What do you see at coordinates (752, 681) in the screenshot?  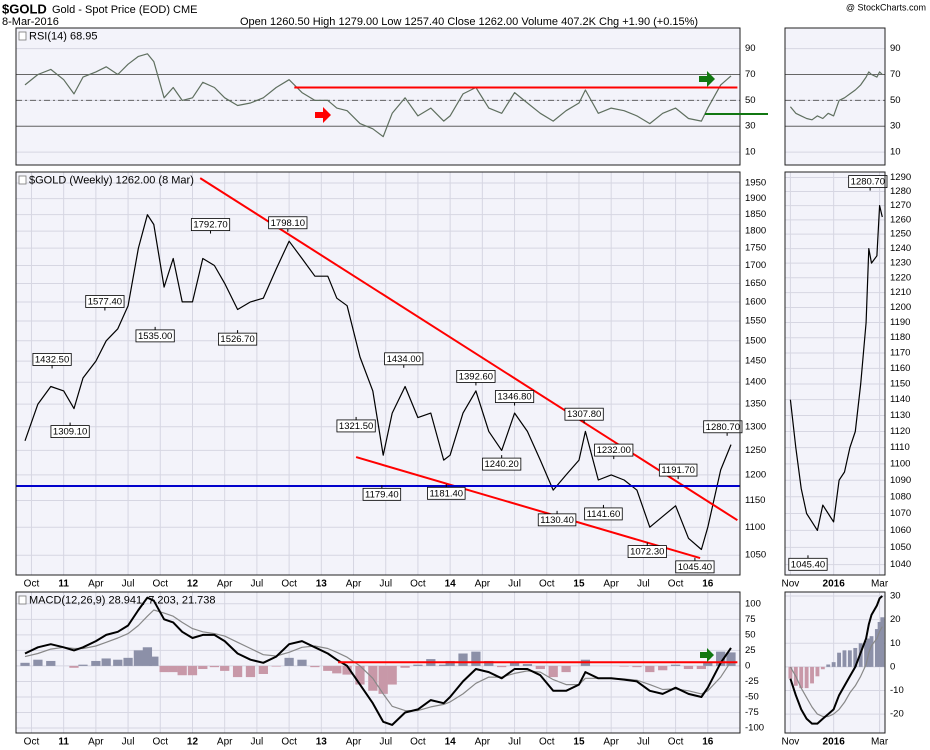 I see `y-tick-label: -25` at bounding box center [752, 681].